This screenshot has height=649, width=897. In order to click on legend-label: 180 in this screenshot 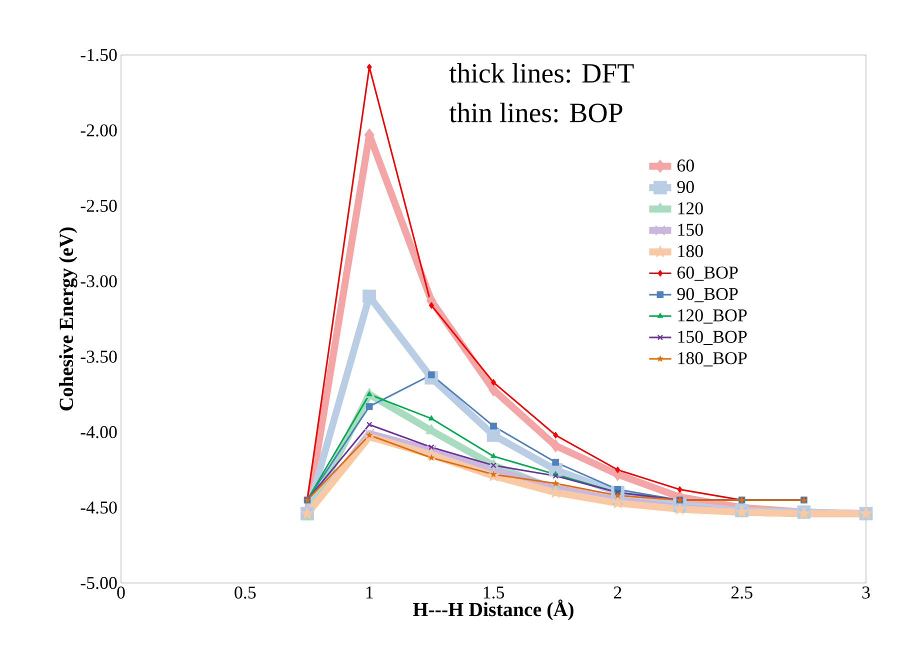, I will do `click(690, 251)`.